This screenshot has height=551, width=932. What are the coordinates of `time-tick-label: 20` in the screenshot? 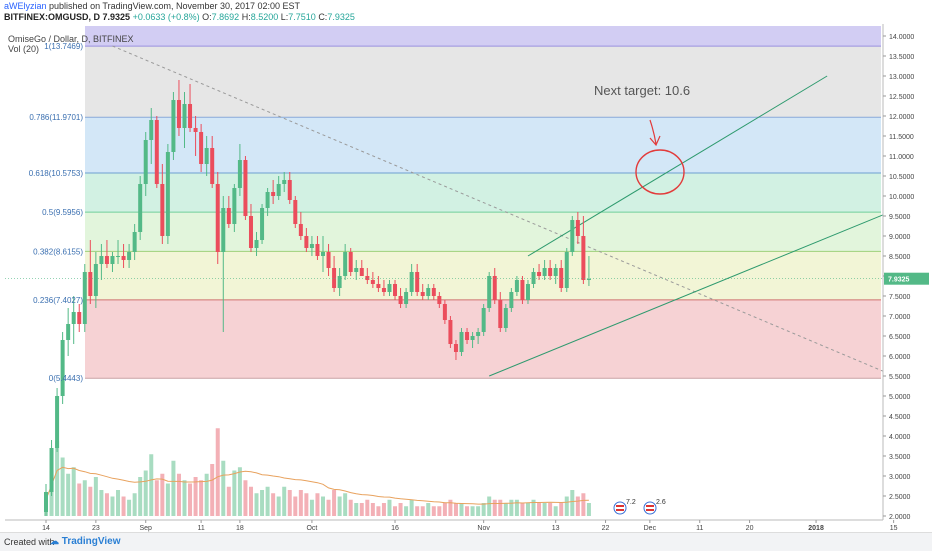 It's located at (750, 528).